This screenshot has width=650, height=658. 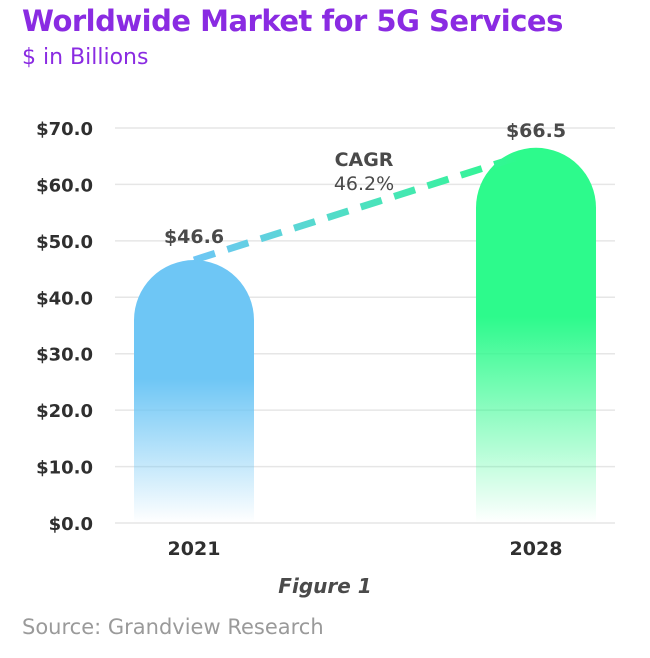 What do you see at coordinates (64, 185) in the screenshot?
I see `y-tick-label: $60.0` at bounding box center [64, 185].